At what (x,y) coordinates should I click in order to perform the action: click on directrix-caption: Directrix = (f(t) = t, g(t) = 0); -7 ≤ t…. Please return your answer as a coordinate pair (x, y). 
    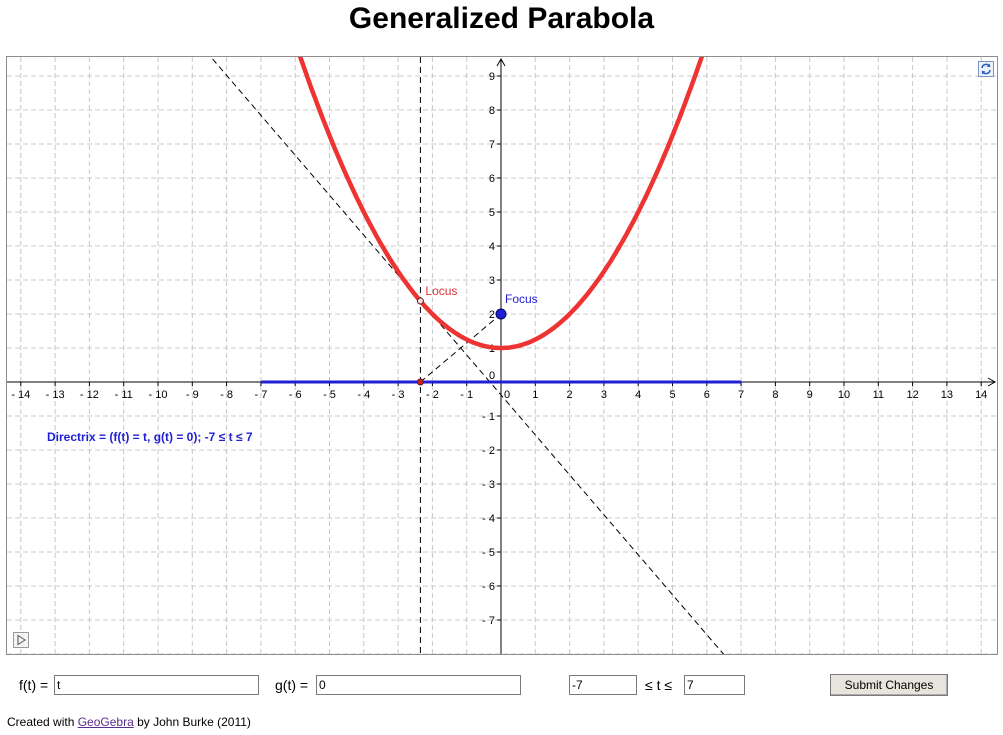
    Looking at the image, I should click on (150, 437).